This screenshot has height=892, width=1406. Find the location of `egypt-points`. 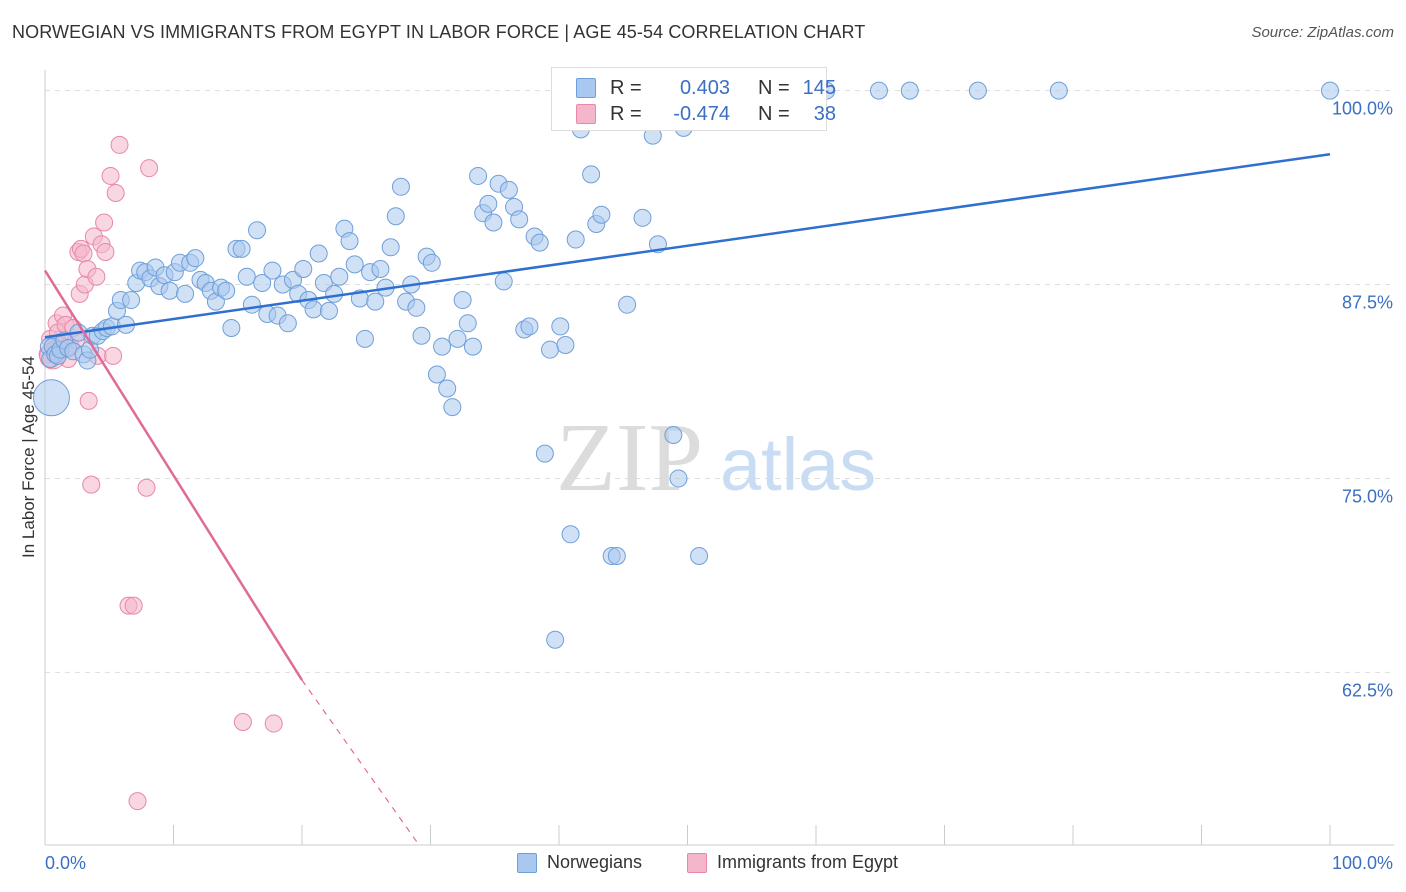

egypt-points is located at coordinates (160, 473).